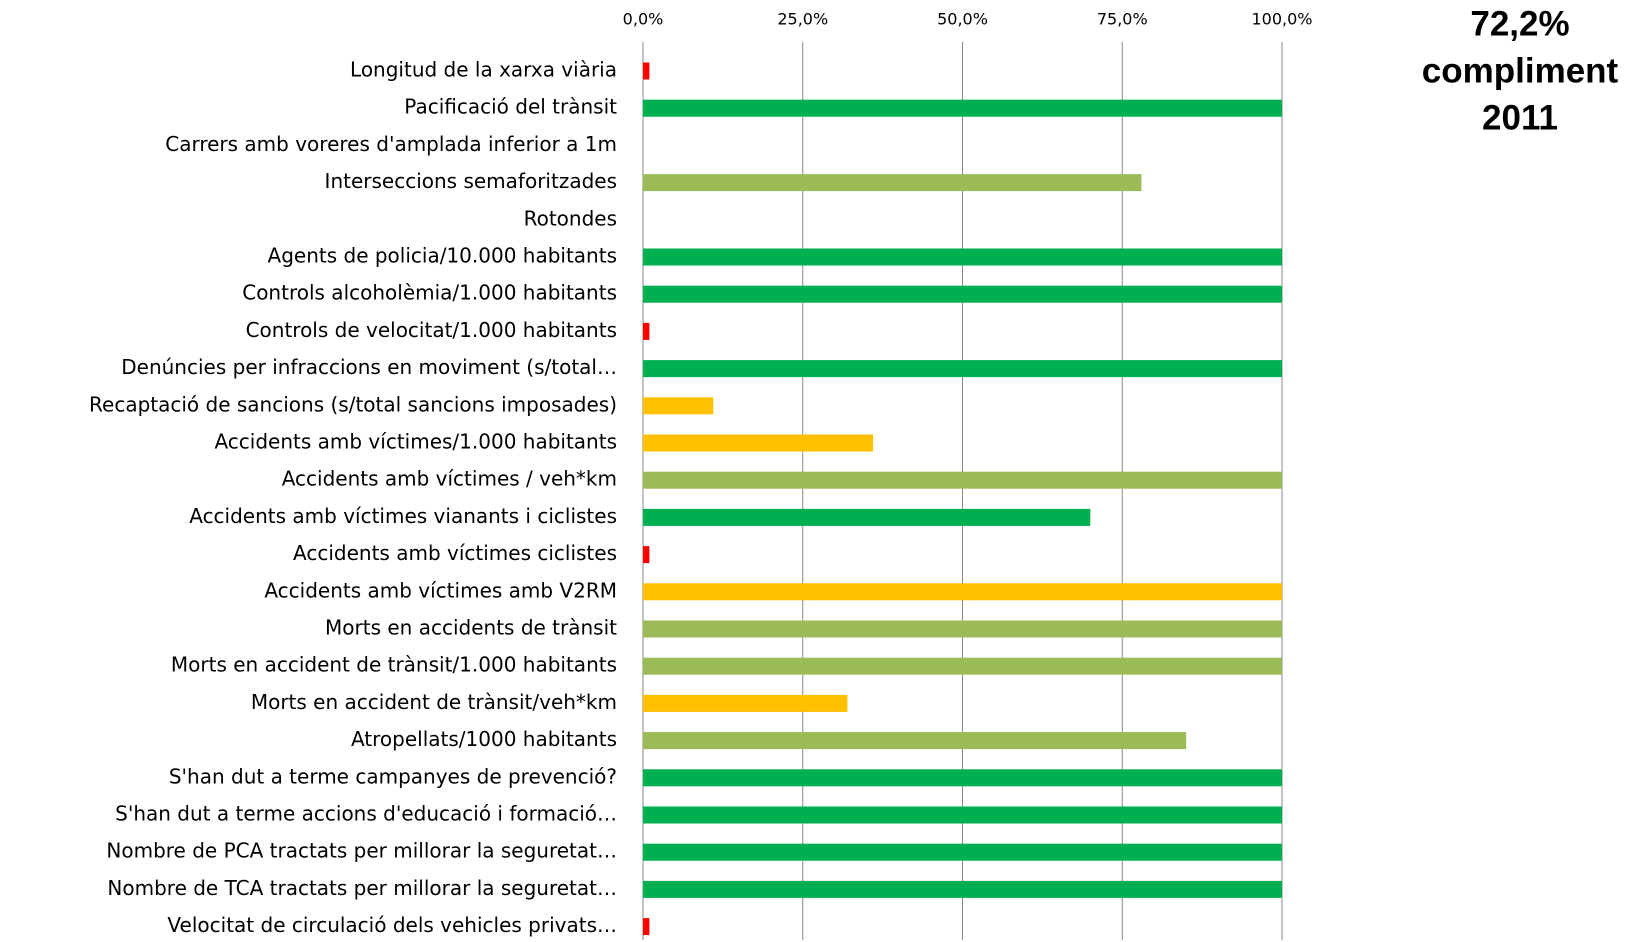 The image size is (1637, 942). I want to click on y-tick-label: Accidents amb víctimes amb V2RM, so click(440, 590).